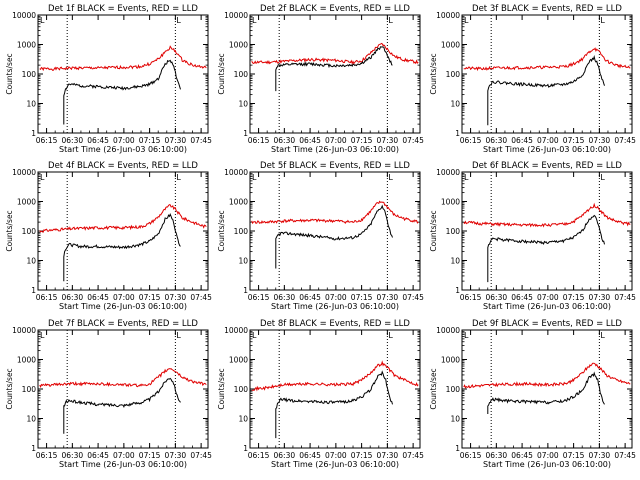  I want to click on chart-title: Det 5f BLACK = Events, RED = LLD, so click(335, 166).